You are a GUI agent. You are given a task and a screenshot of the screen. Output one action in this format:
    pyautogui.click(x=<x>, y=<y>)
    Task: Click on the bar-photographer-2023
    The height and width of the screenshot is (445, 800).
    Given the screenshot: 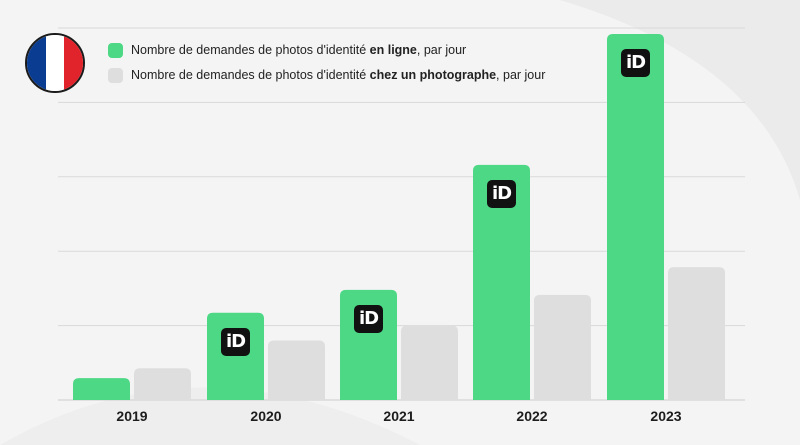 What is the action you would take?
    pyautogui.click(x=696, y=333)
    